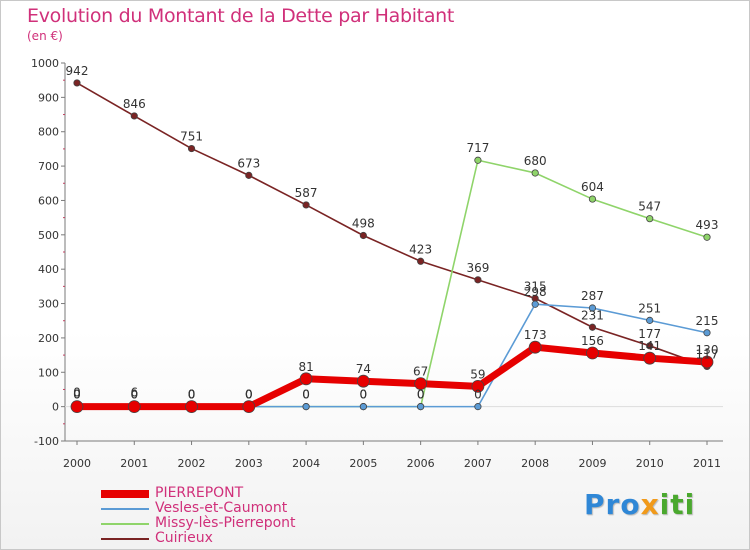 The width and height of the screenshot is (750, 550). Describe the element at coordinates (592, 315) in the screenshot. I see `data-label: 231` at that location.